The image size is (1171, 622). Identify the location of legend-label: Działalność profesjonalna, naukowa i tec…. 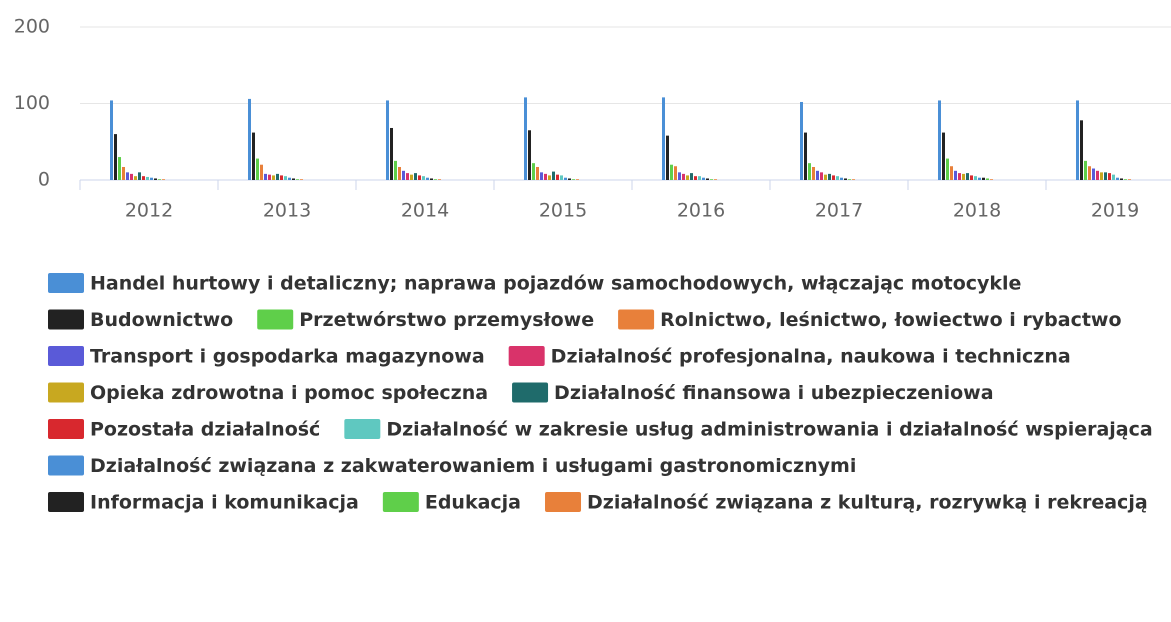
(811, 357).